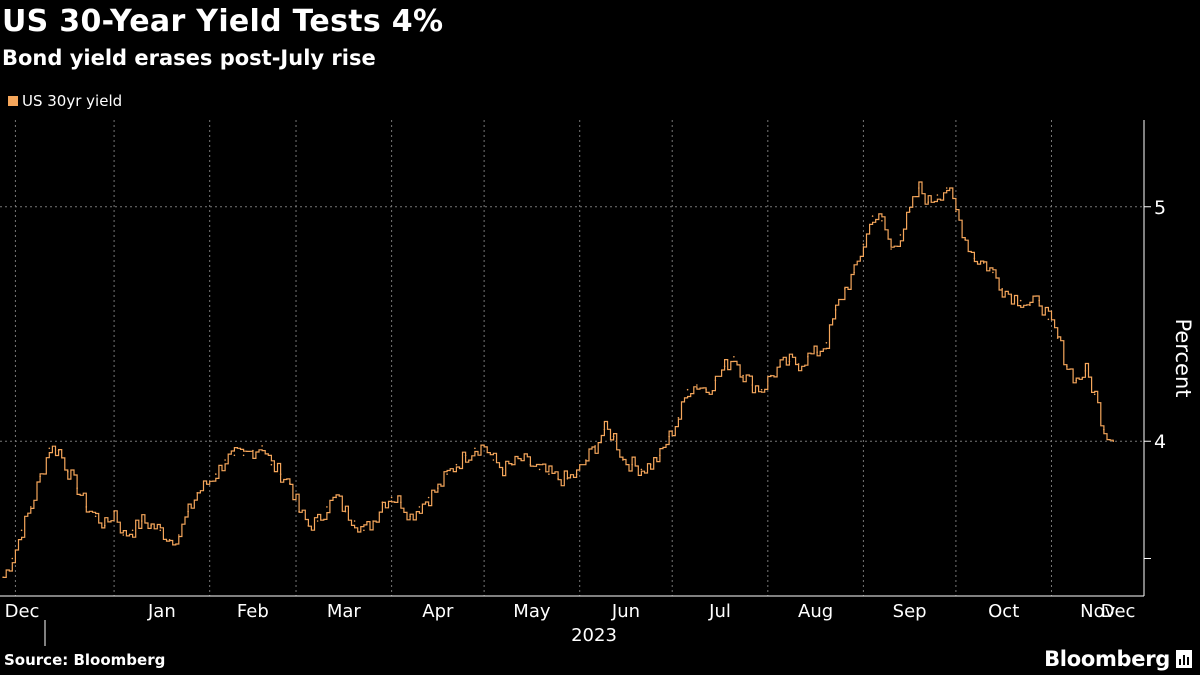  What do you see at coordinates (85, 660) in the screenshot?
I see `source-note: Source: Bloomberg` at bounding box center [85, 660].